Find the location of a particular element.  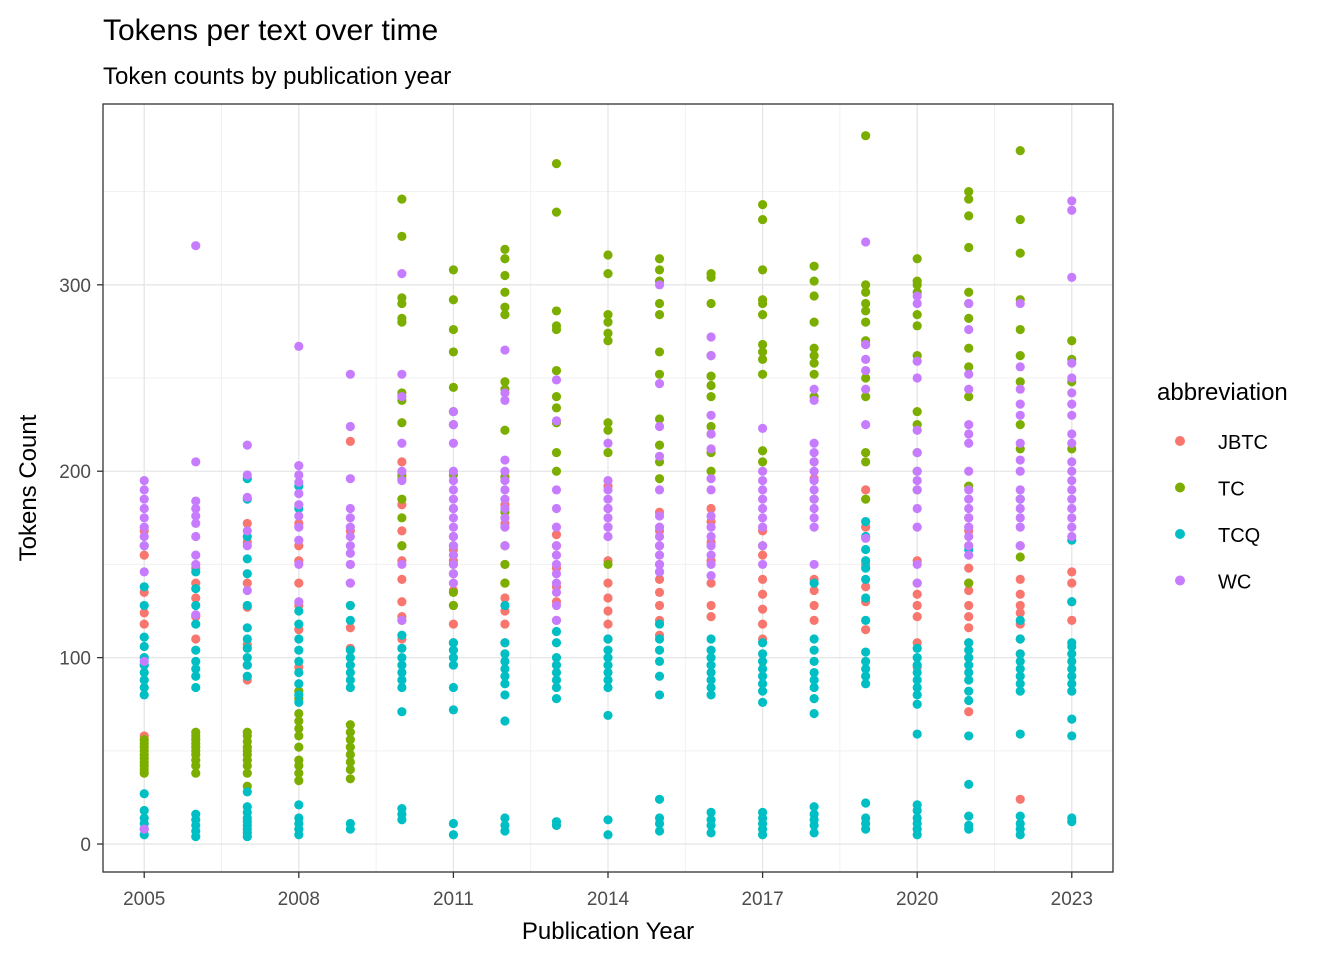

legend-items: JBTC TC TCQ WC is located at coordinates (1221, 513).